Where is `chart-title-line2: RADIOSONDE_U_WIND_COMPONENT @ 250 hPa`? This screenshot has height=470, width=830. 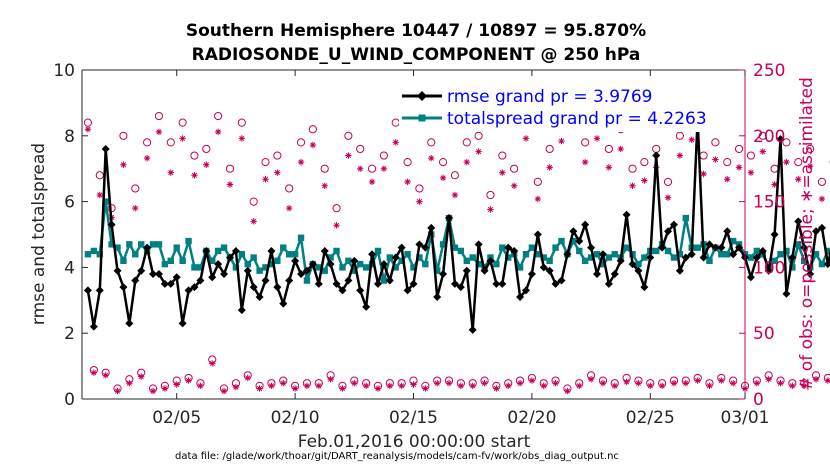 chart-title-line2: RADIOSONDE_U_WIND_COMPONENT @ 250 hPa is located at coordinates (416, 55).